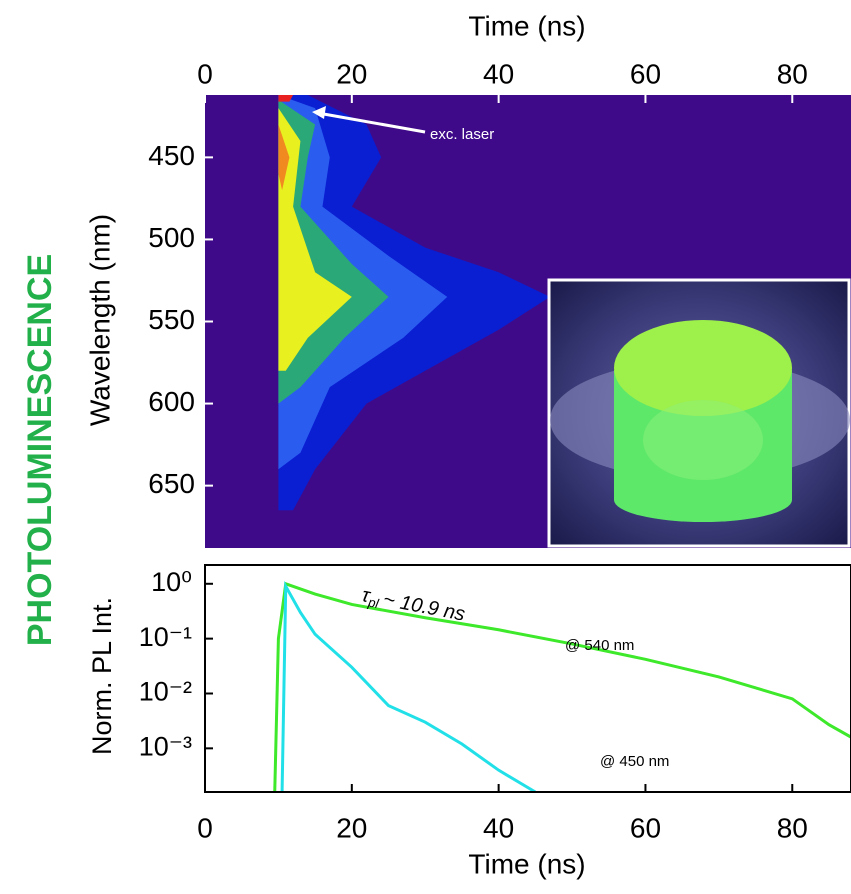 This screenshot has width=851, height=894. Describe the element at coordinates (171, 155) in the screenshot. I see `y-tick-label: 450` at that location.